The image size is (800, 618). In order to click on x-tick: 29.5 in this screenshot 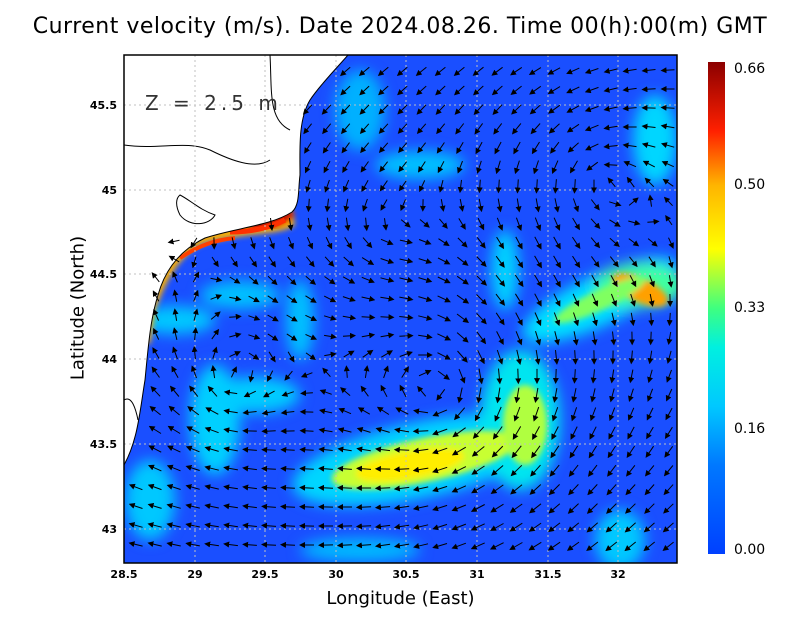, I will do `click(264, 574)`.